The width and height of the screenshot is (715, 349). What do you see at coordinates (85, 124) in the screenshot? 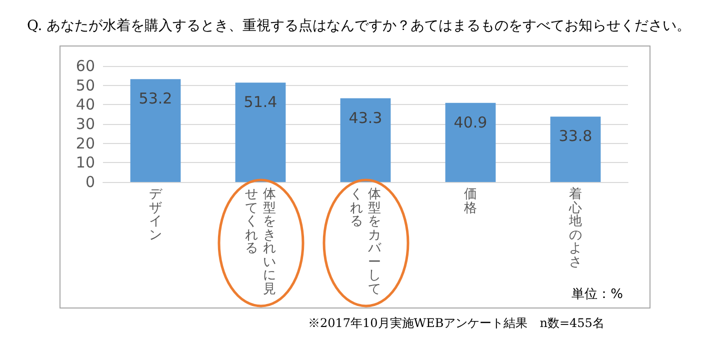
I see `y-tick-label: 30` at bounding box center [85, 124].